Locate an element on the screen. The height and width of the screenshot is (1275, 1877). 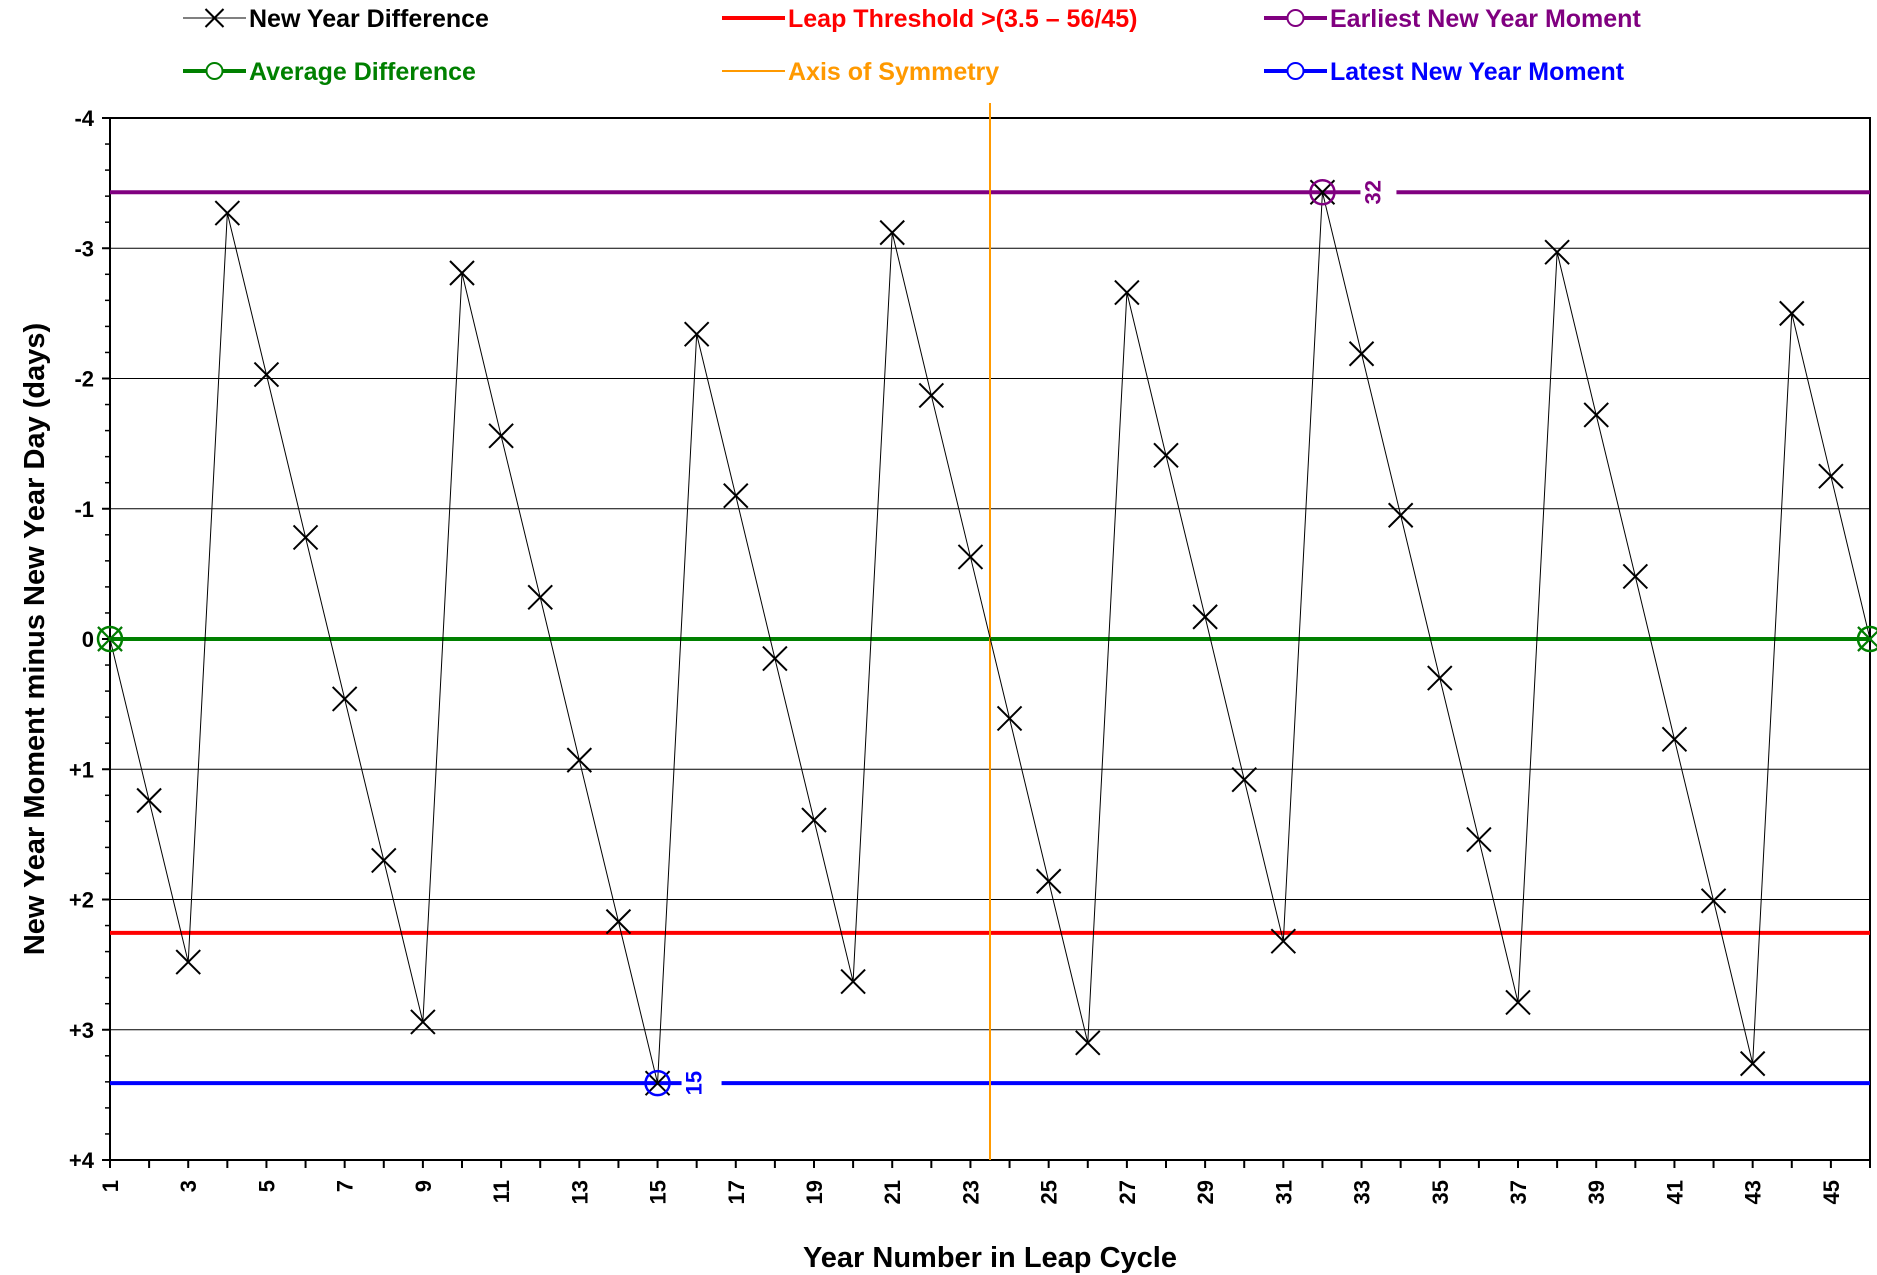
y-tick-label: +3 is located at coordinates (81, 1030).